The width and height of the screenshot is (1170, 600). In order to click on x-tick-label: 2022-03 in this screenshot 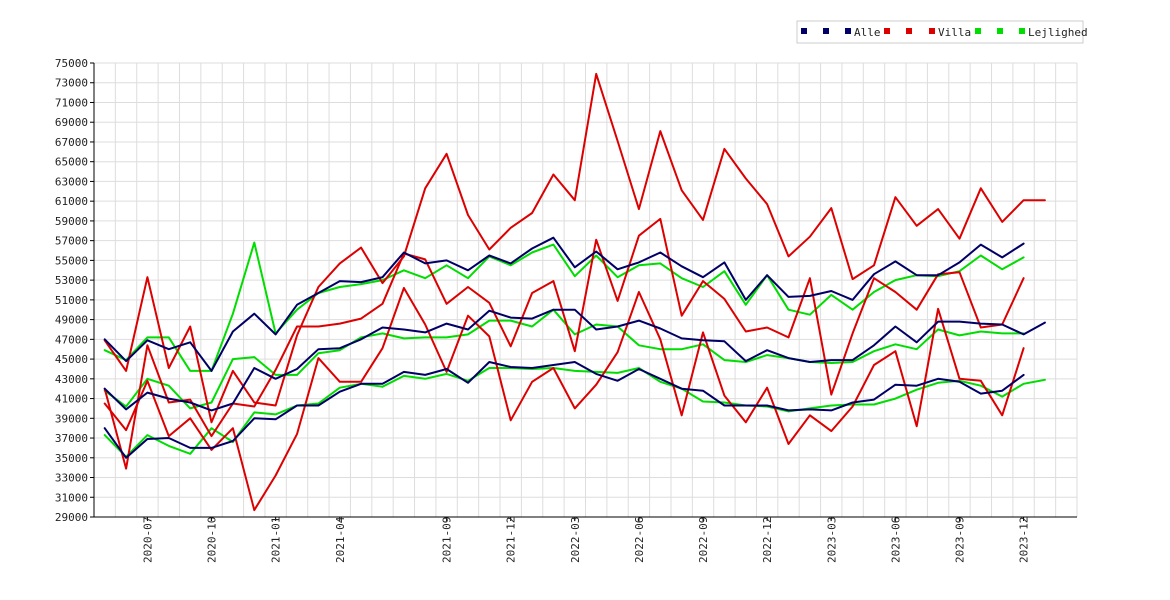, I will do `click(575, 540)`.